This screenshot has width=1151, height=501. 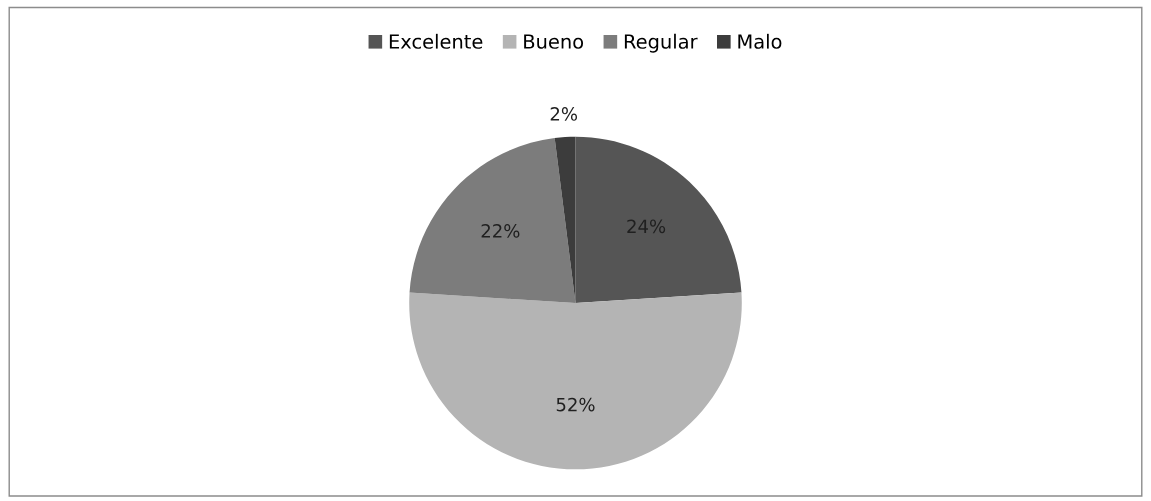 What do you see at coordinates (564, 114) in the screenshot?
I see `data-label: 2%` at bounding box center [564, 114].